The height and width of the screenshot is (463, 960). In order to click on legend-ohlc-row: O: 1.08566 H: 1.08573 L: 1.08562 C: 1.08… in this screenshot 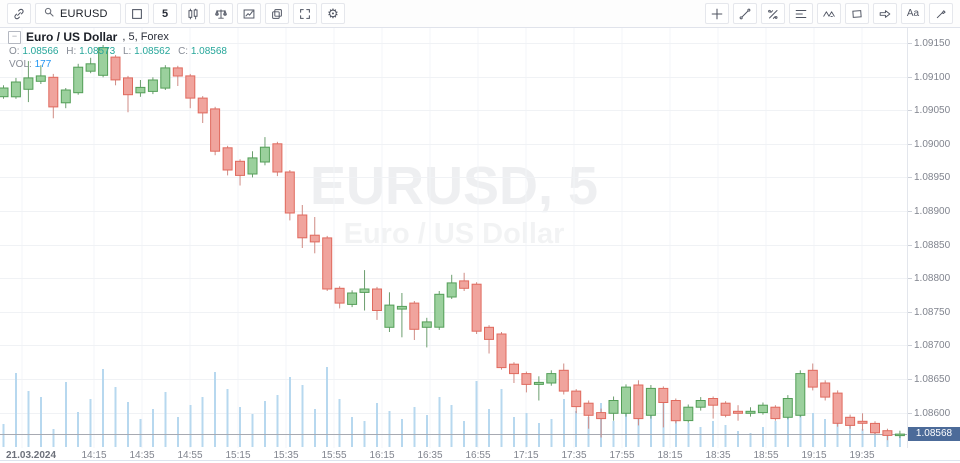, I will do `click(120, 51)`.